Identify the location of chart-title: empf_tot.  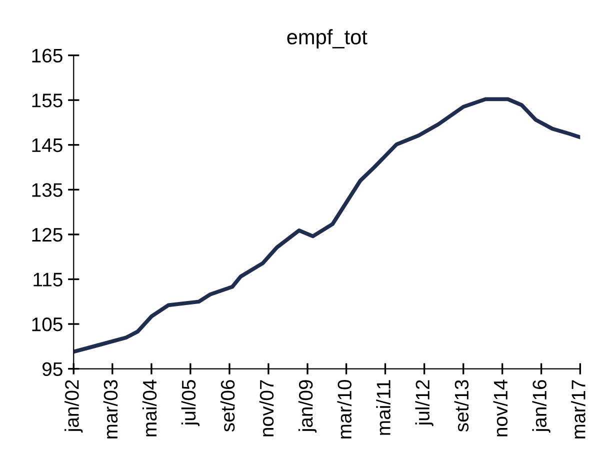
(327, 39).